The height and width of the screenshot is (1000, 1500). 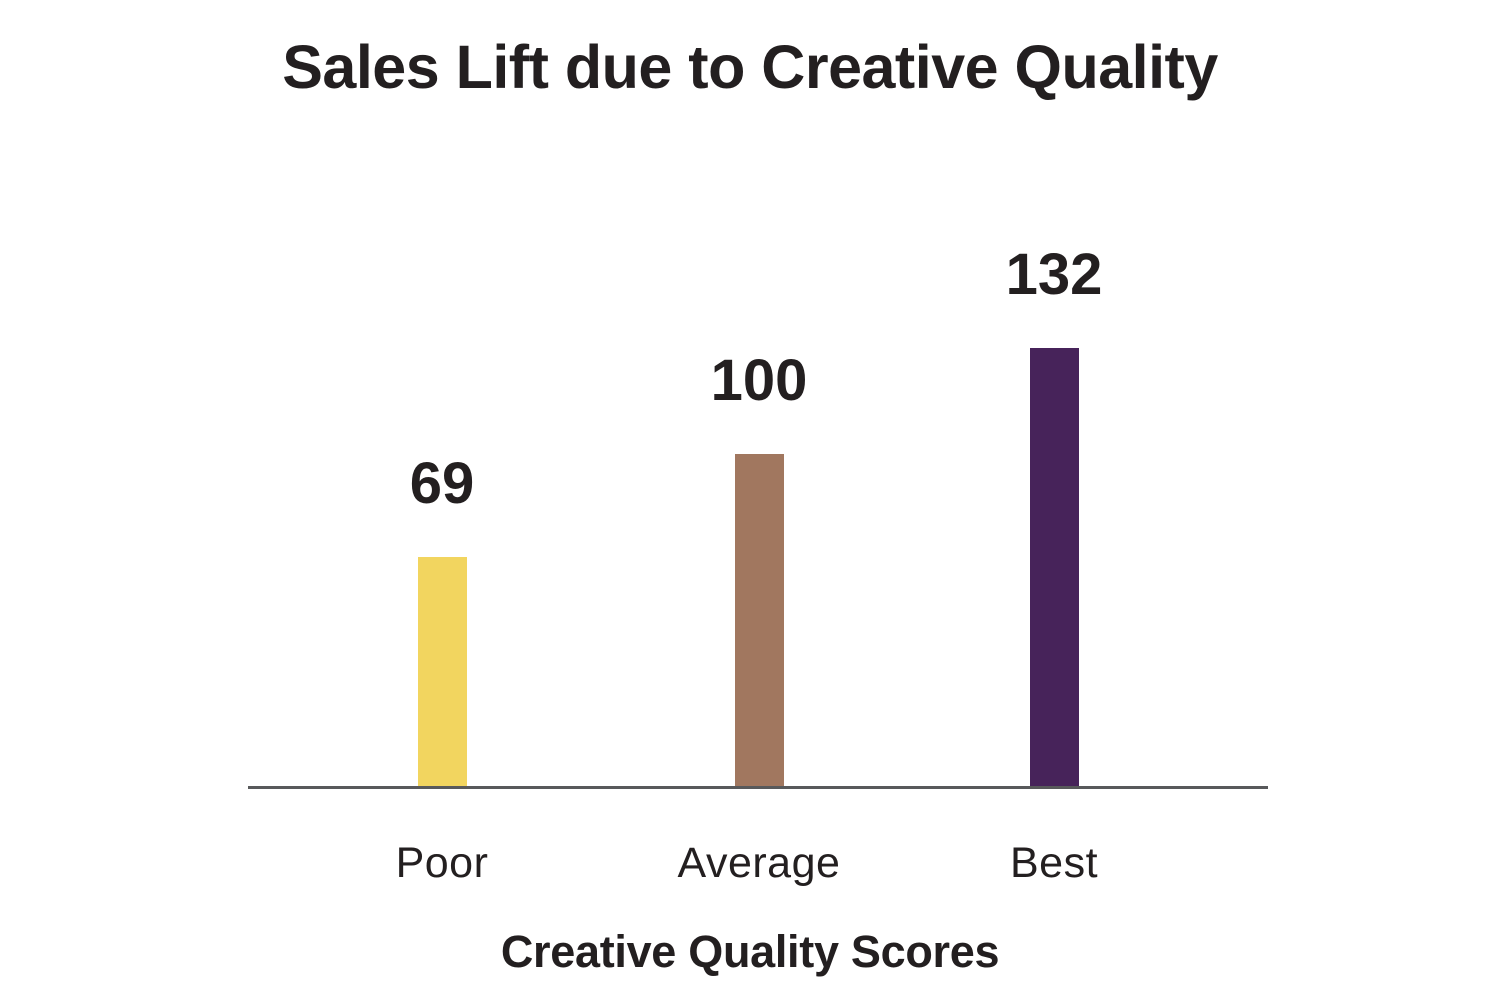 I want to click on bar-value-label: 132, so click(x=1054, y=274).